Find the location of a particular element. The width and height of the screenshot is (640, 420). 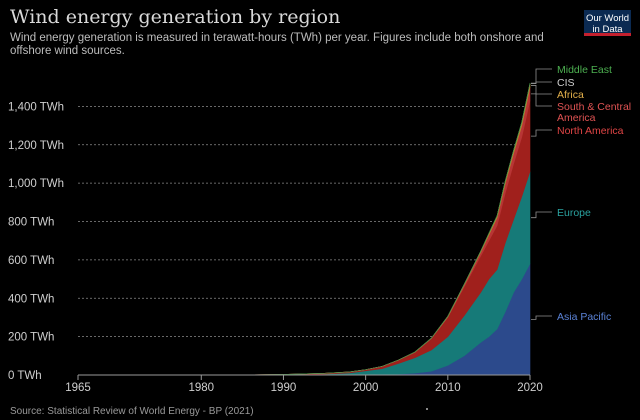

connector-europe is located at coordinates (541, 215).